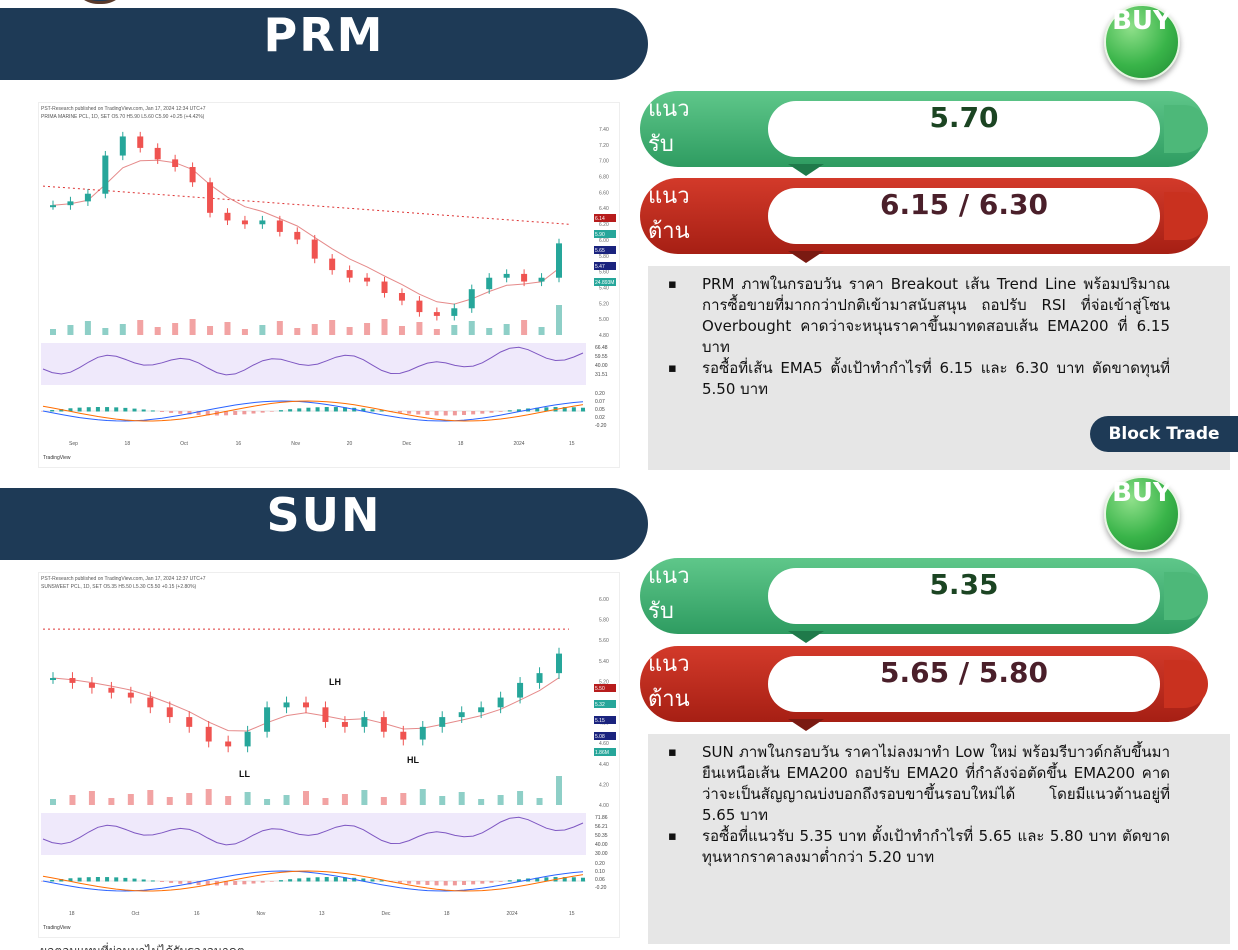 This screenshot has height=950, width=1238. Describe the element at coordinates (324, 515) in the screenshot. I see `stock-symbol: SUN` at that location.